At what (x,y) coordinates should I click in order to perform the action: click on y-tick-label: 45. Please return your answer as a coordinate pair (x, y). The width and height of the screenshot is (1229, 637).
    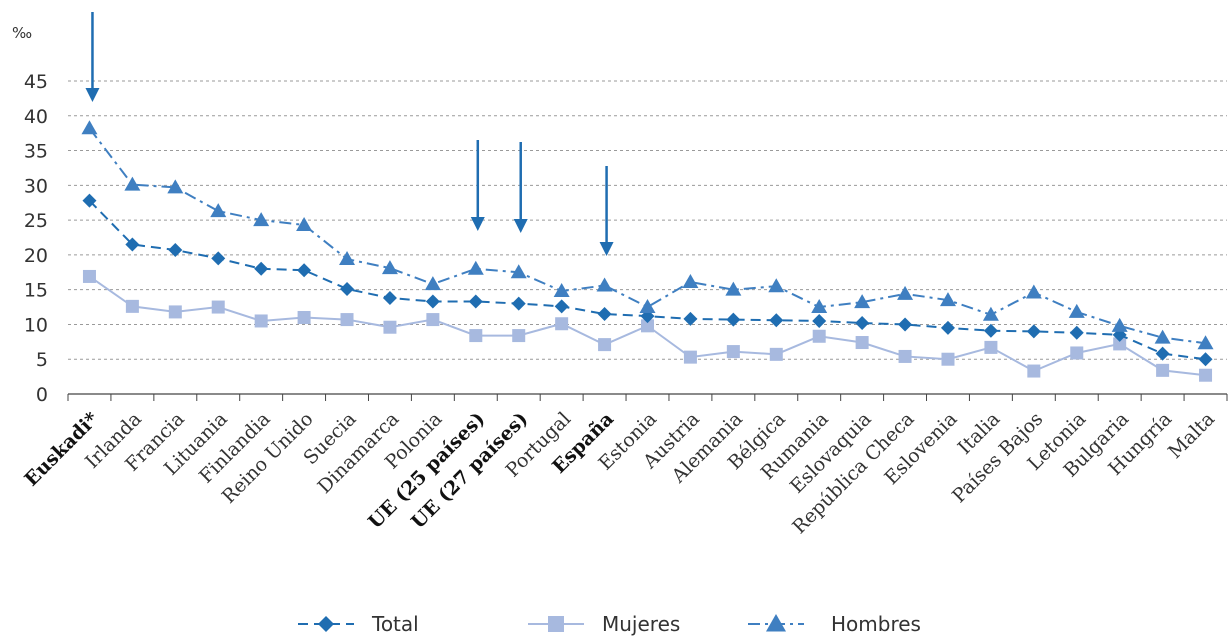
    Looking at the image, I should click on (36, 82).